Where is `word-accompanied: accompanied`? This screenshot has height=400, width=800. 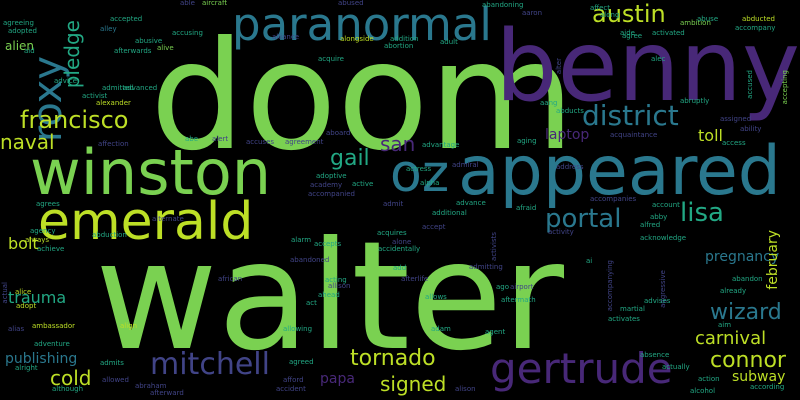
word-accompanied: accompanied is located at coordinates (331, 194).